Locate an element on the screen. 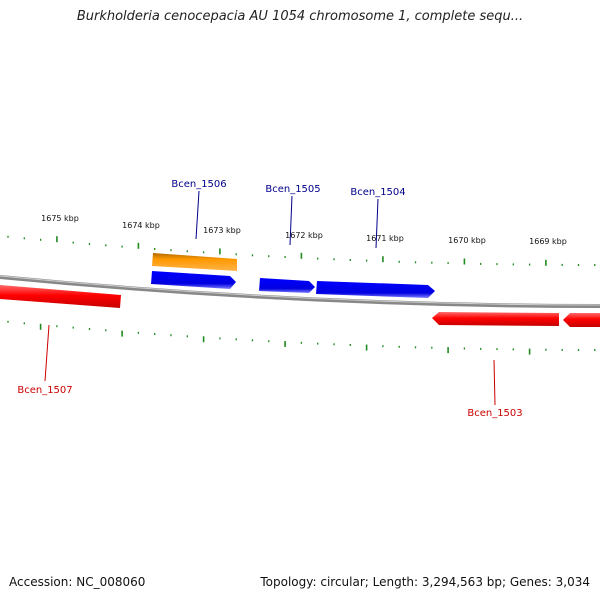  kbp-label: 1674 kbp is located at coordinates (141, 225).